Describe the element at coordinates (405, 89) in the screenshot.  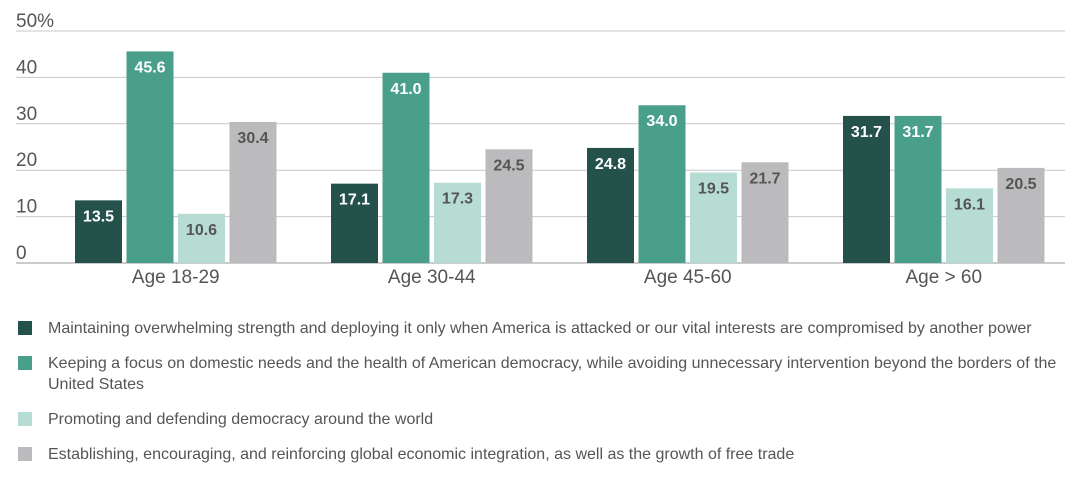
I see `data-label: 41.0` at that location.